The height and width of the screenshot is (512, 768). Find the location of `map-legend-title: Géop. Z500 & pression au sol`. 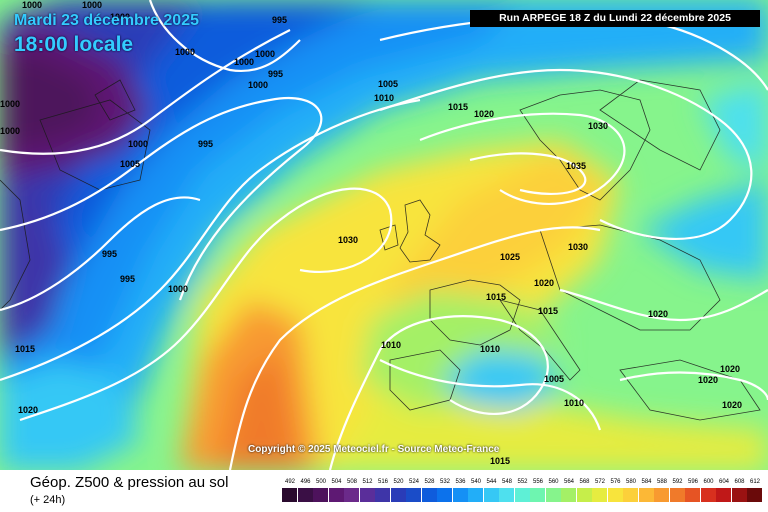

map-legend-title: Géop. Z500 & pression au sol is located at coordinates (129, 482).